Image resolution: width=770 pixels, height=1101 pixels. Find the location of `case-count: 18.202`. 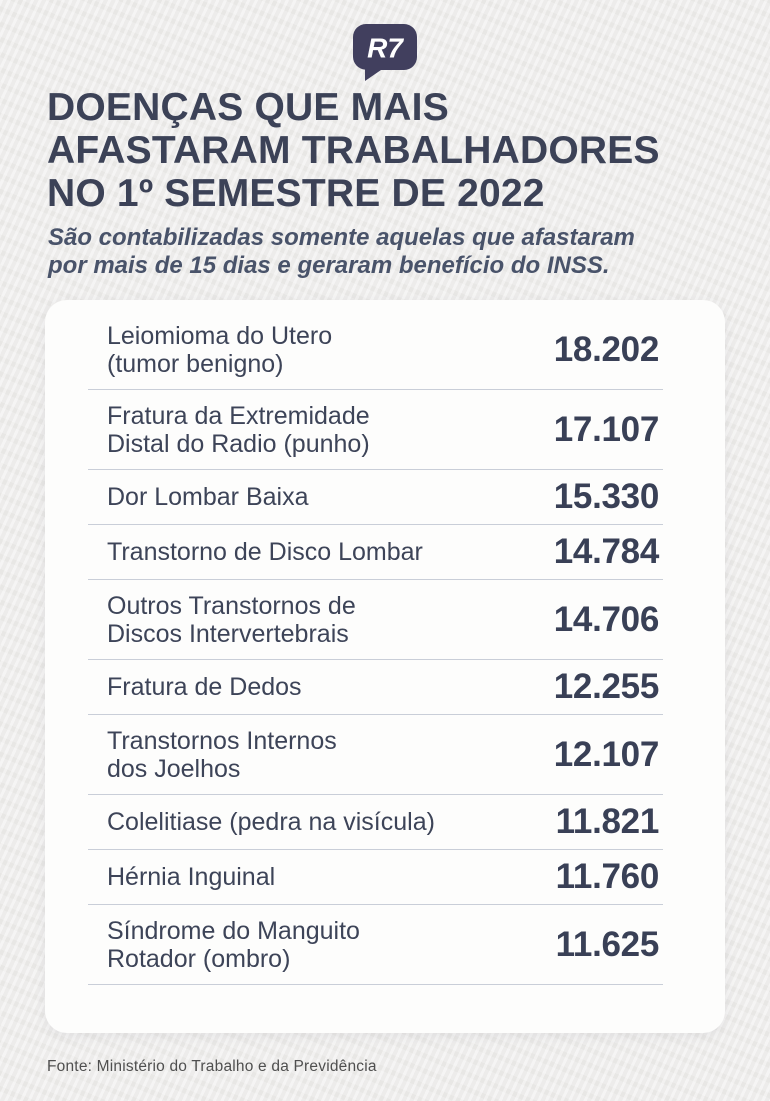

case-count: 18.202 is located at coordinates (606, 349).